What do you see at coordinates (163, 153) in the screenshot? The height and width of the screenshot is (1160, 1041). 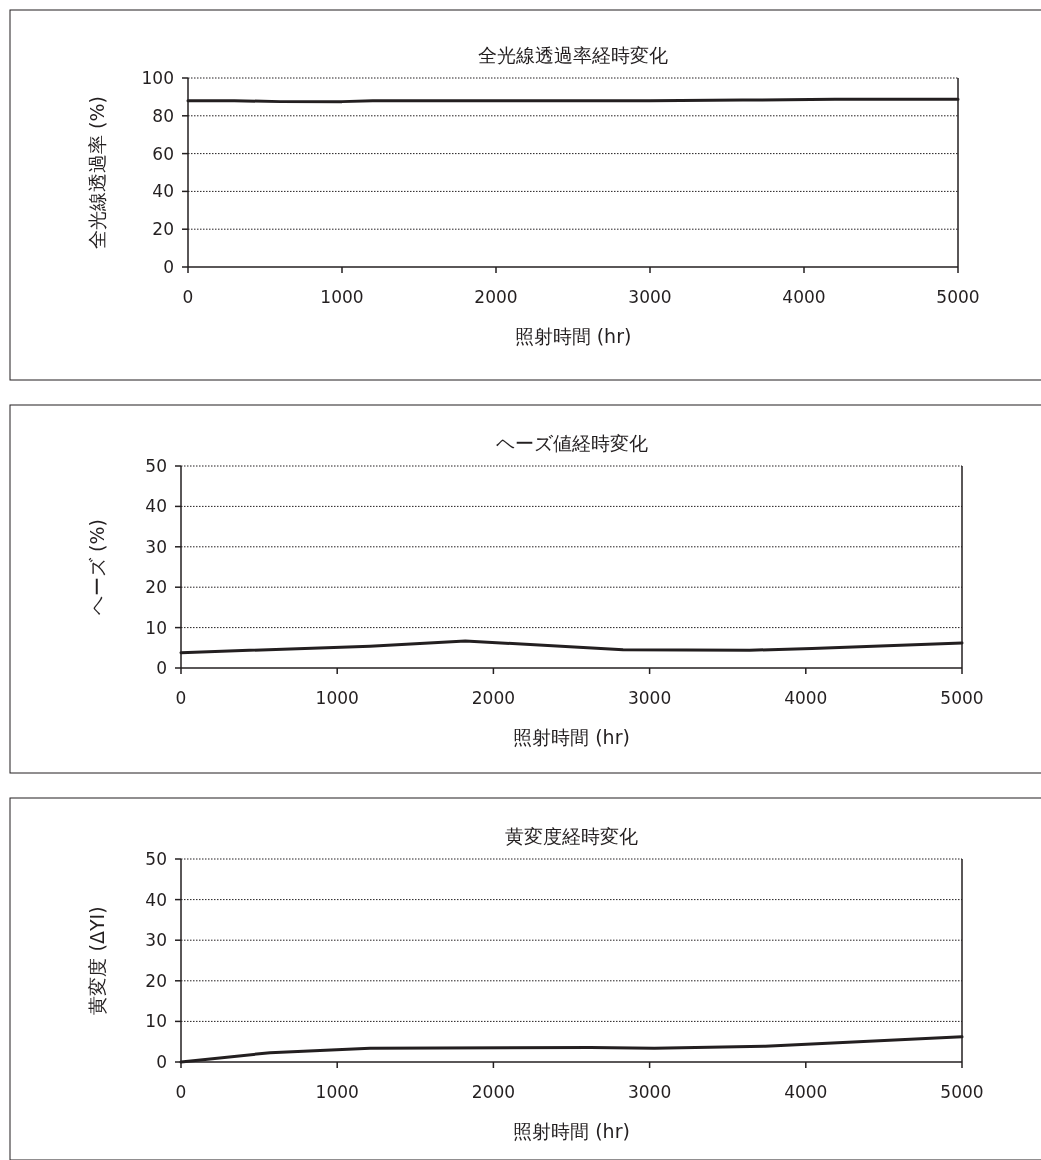 I see `y-tick-label: 60` at bounding box center [163, 153].